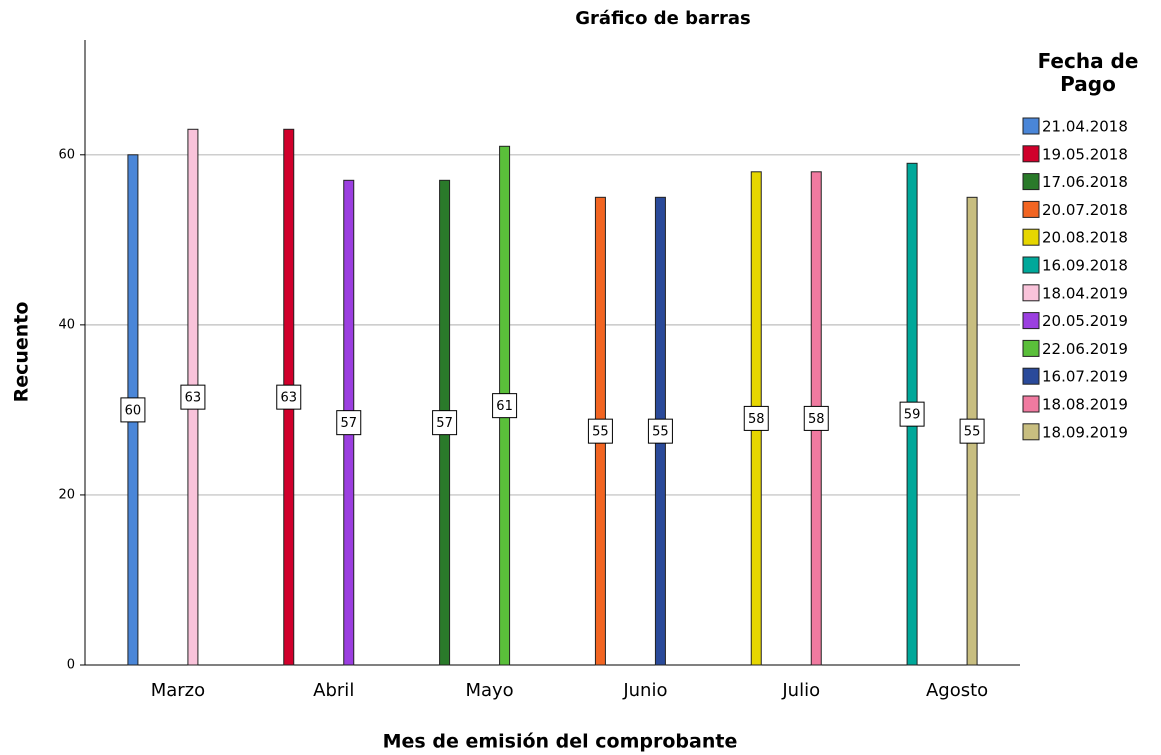 The height and width of the screenshot is (755, 1161). I want to click on legend-label: 19.05.2018, so click(1085, 154).